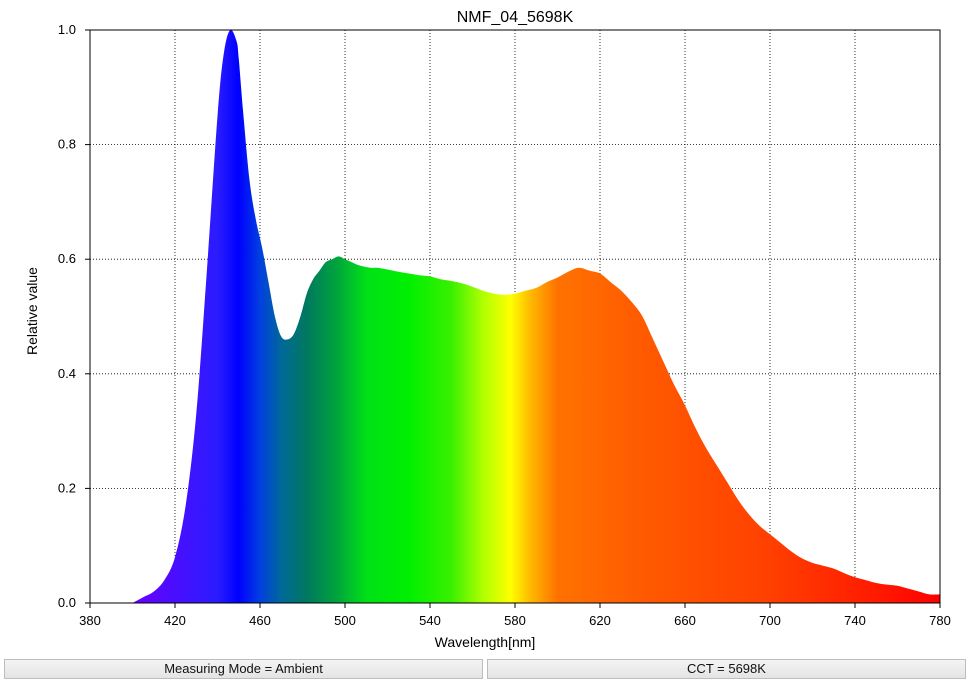 This screenshot has height=683, width=970. What do you see at coordinates (67, 144) in the screenshot?
I see `y-tick-label: 0.8` at bounding box center [67, 144].